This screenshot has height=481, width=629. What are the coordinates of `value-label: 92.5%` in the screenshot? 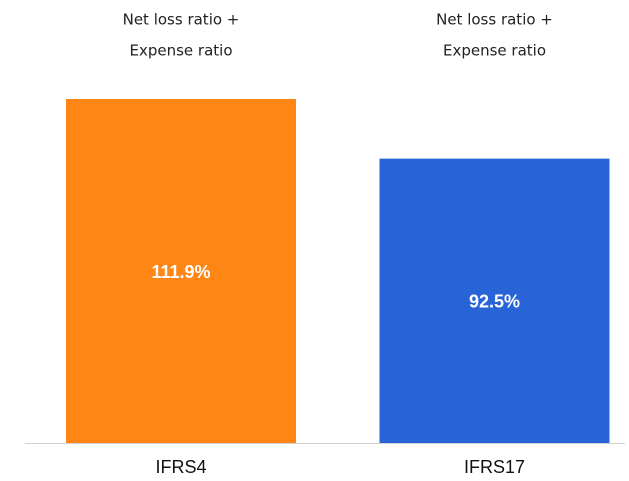 It's located at (494, 302).